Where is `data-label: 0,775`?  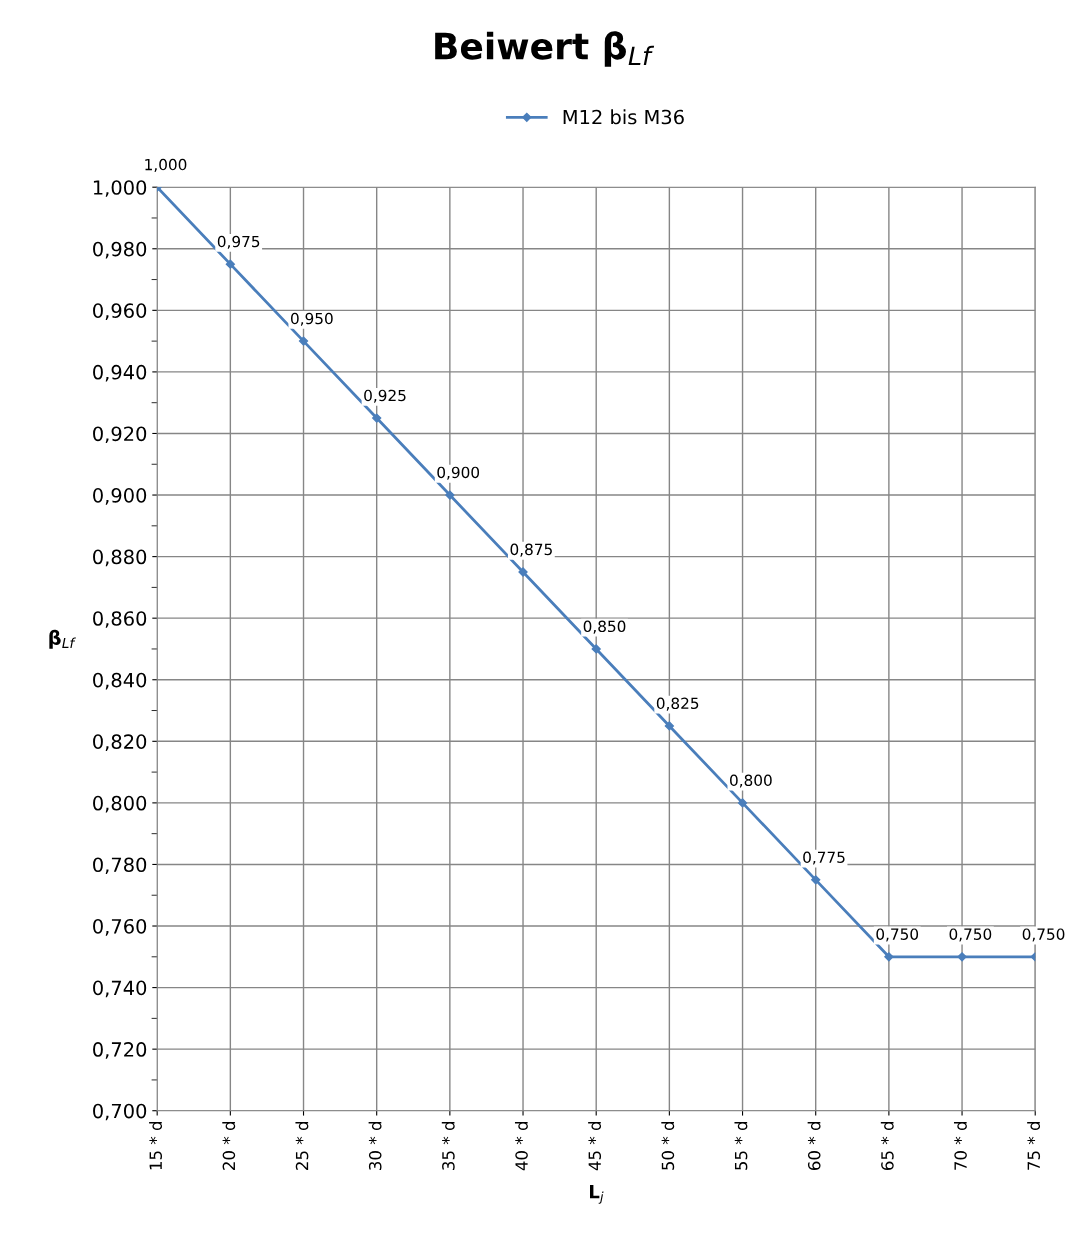
data-label: 0,775 is located at coordinates (824, 858).